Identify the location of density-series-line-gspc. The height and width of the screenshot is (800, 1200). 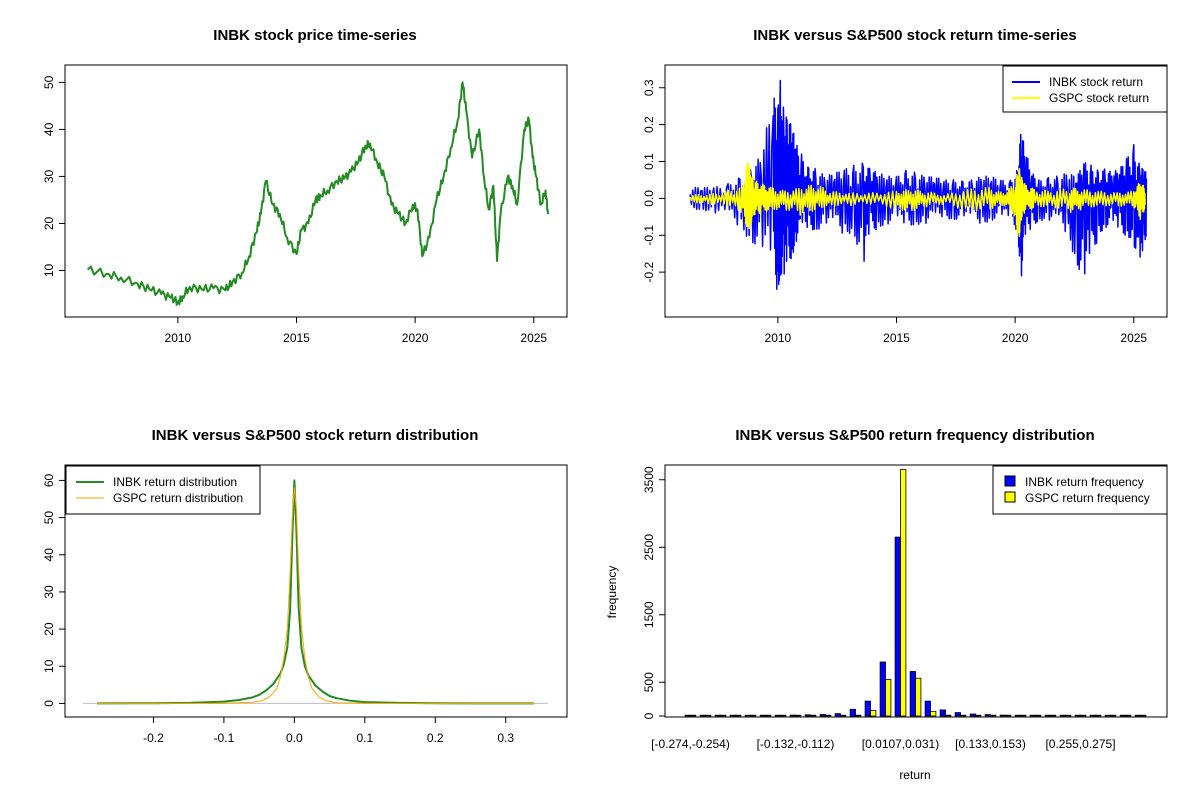
(315, 595).